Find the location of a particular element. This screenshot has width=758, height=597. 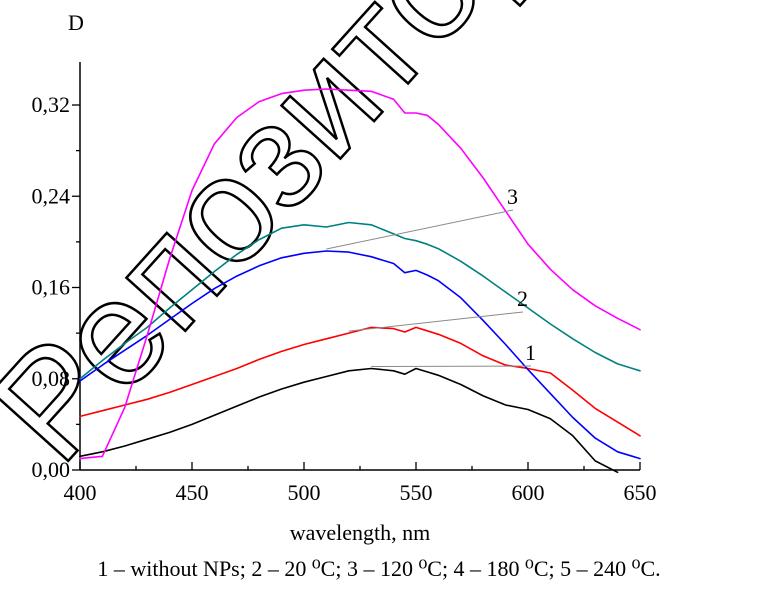

y-axis-title: D is located at coordinates (76, 22).